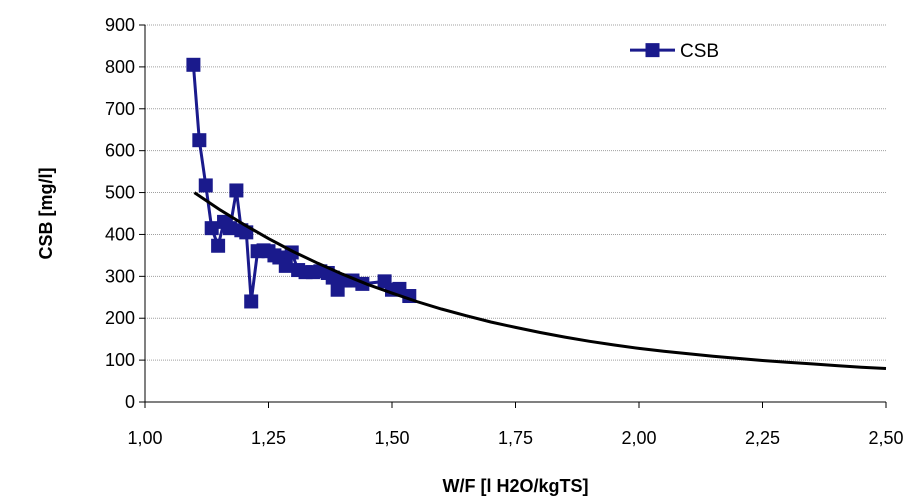  Describe the element at coordinates (762, 438) in the screenshot. I see `x-tick-label: 2,25` at that location.